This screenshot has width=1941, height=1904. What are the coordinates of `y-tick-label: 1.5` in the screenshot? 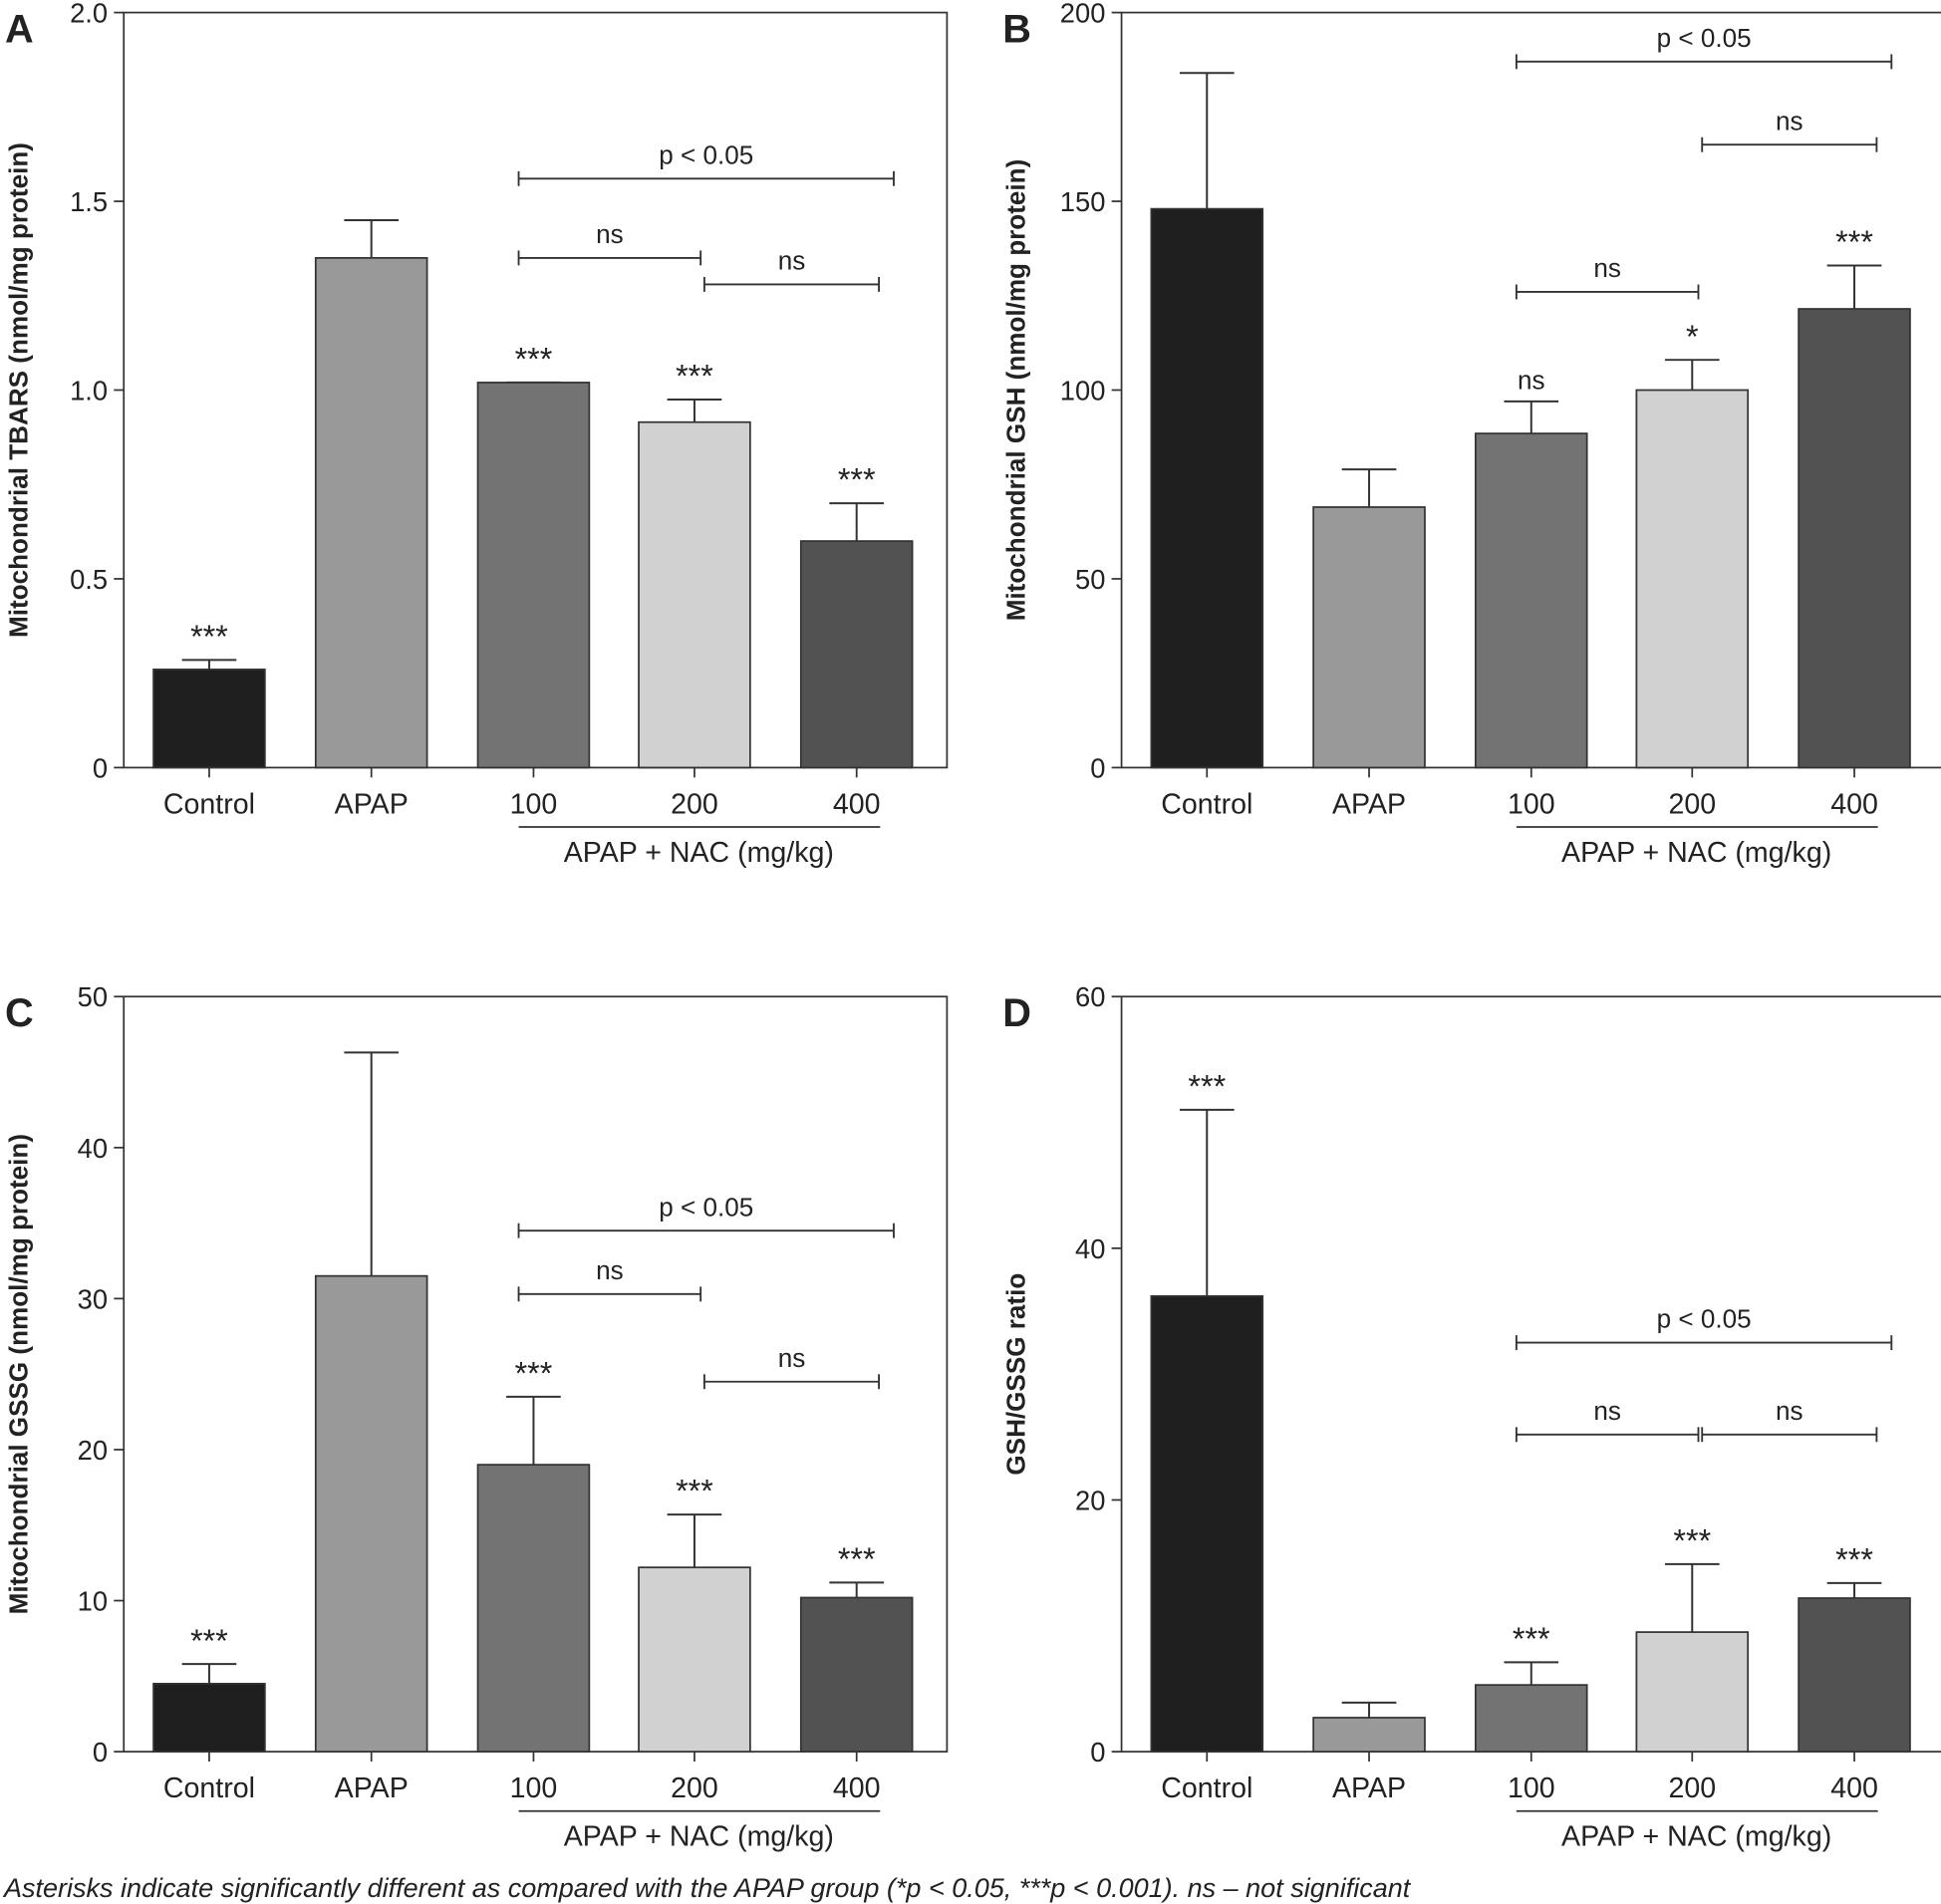 It's located at (89, 201).